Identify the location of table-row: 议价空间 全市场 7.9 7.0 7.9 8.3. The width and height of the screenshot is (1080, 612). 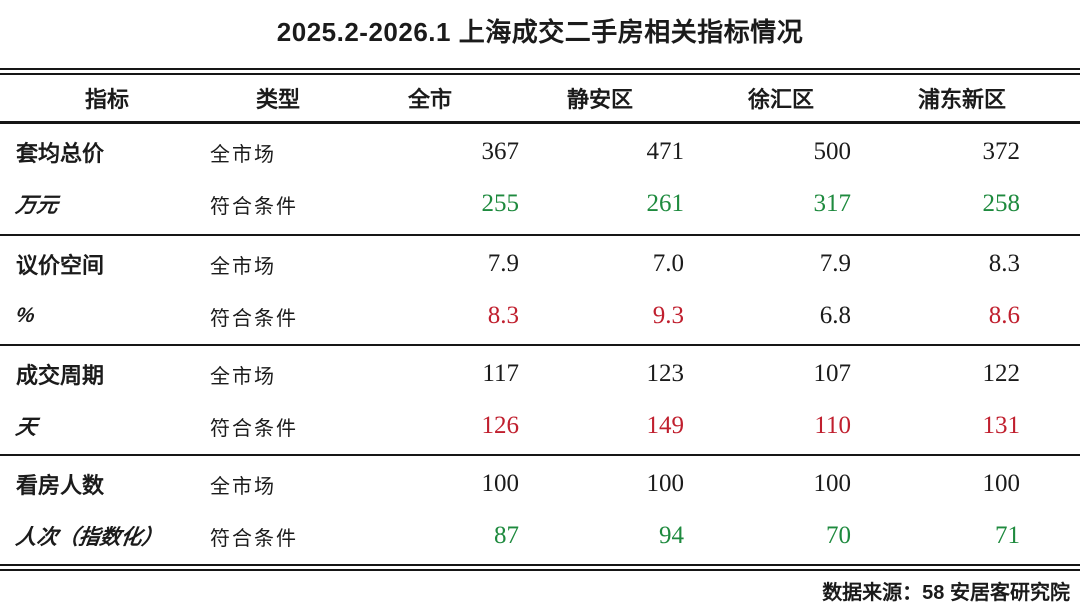
(540, 264).